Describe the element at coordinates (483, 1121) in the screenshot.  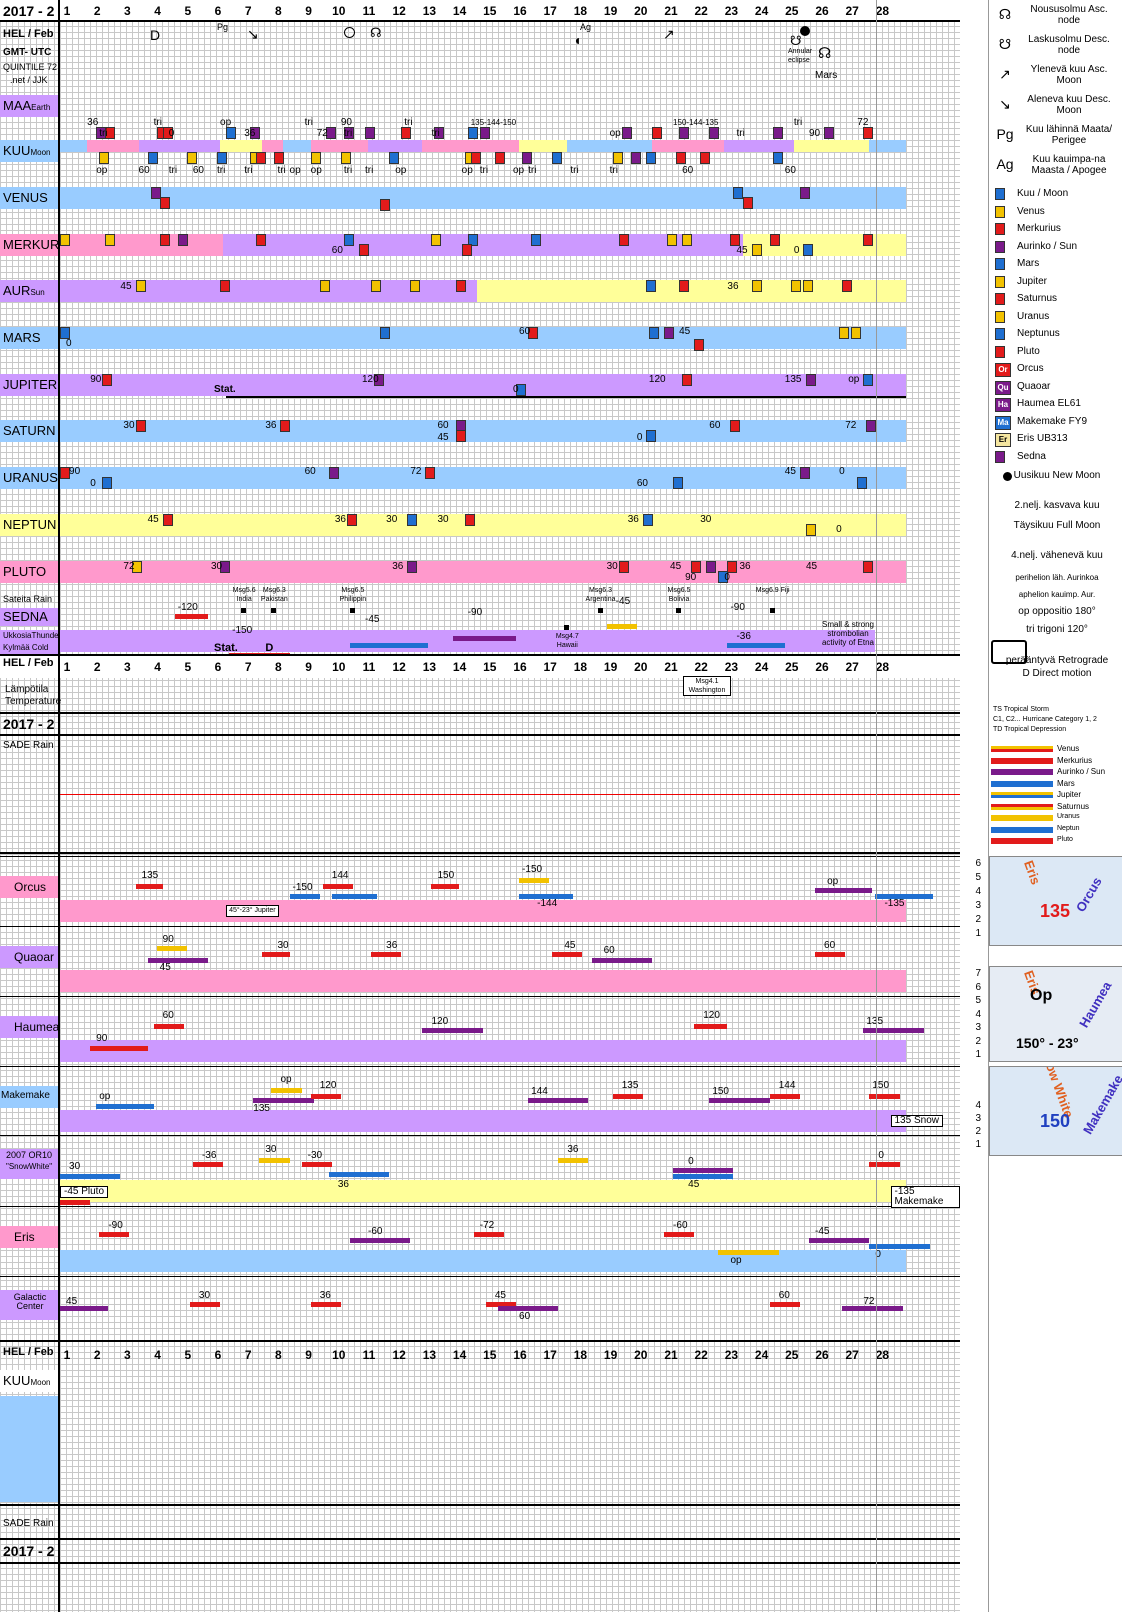
I see `makemake-band` at that location.